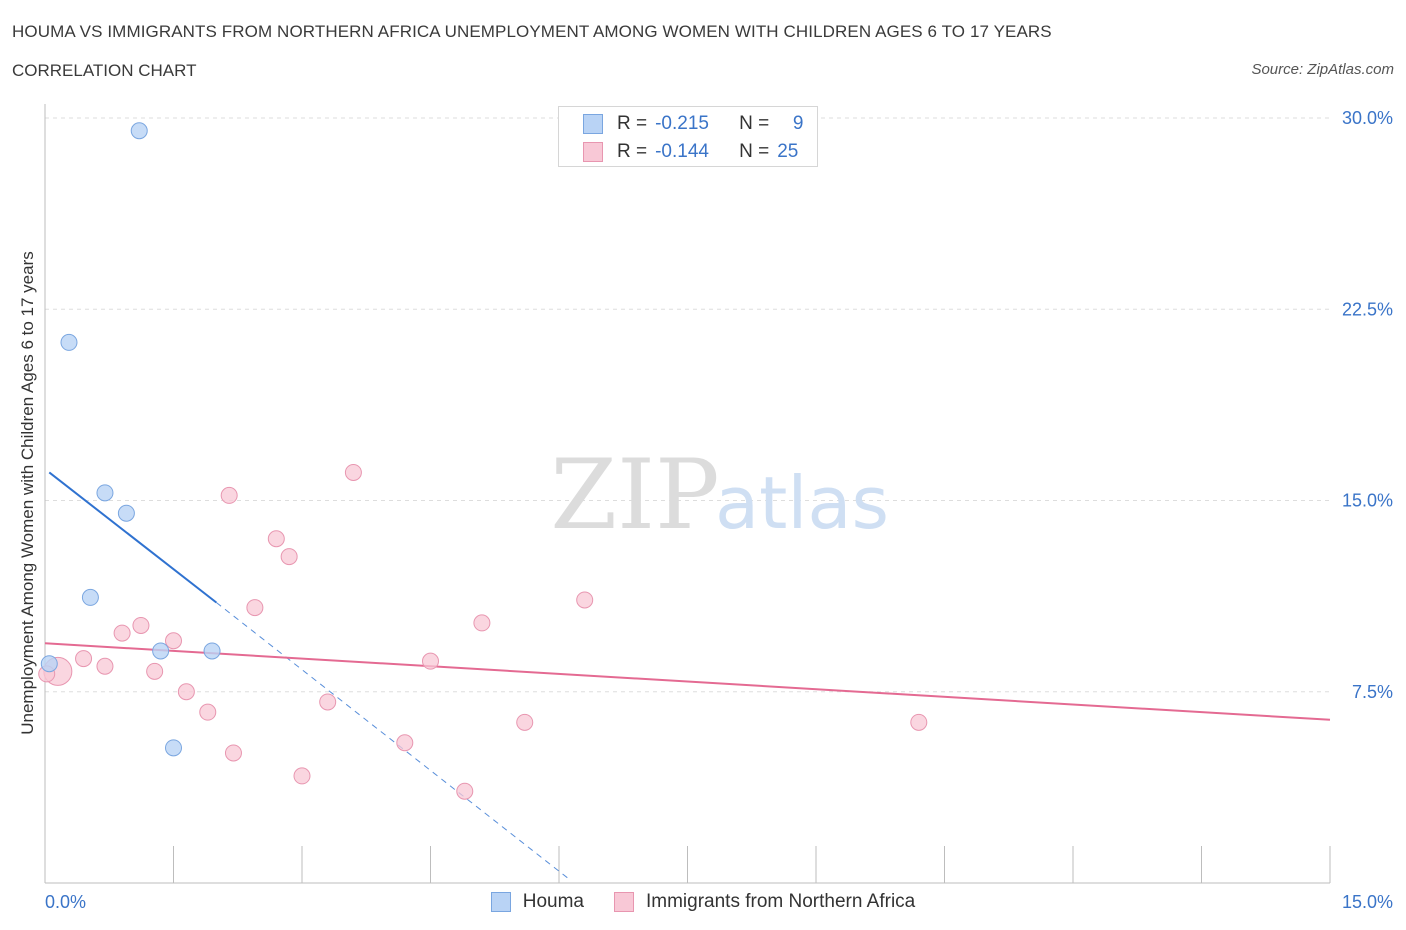  What do you see at coordinates (593, 124) in the screenshot?
I see `houma-swatch` at bounding box center [593, 124].